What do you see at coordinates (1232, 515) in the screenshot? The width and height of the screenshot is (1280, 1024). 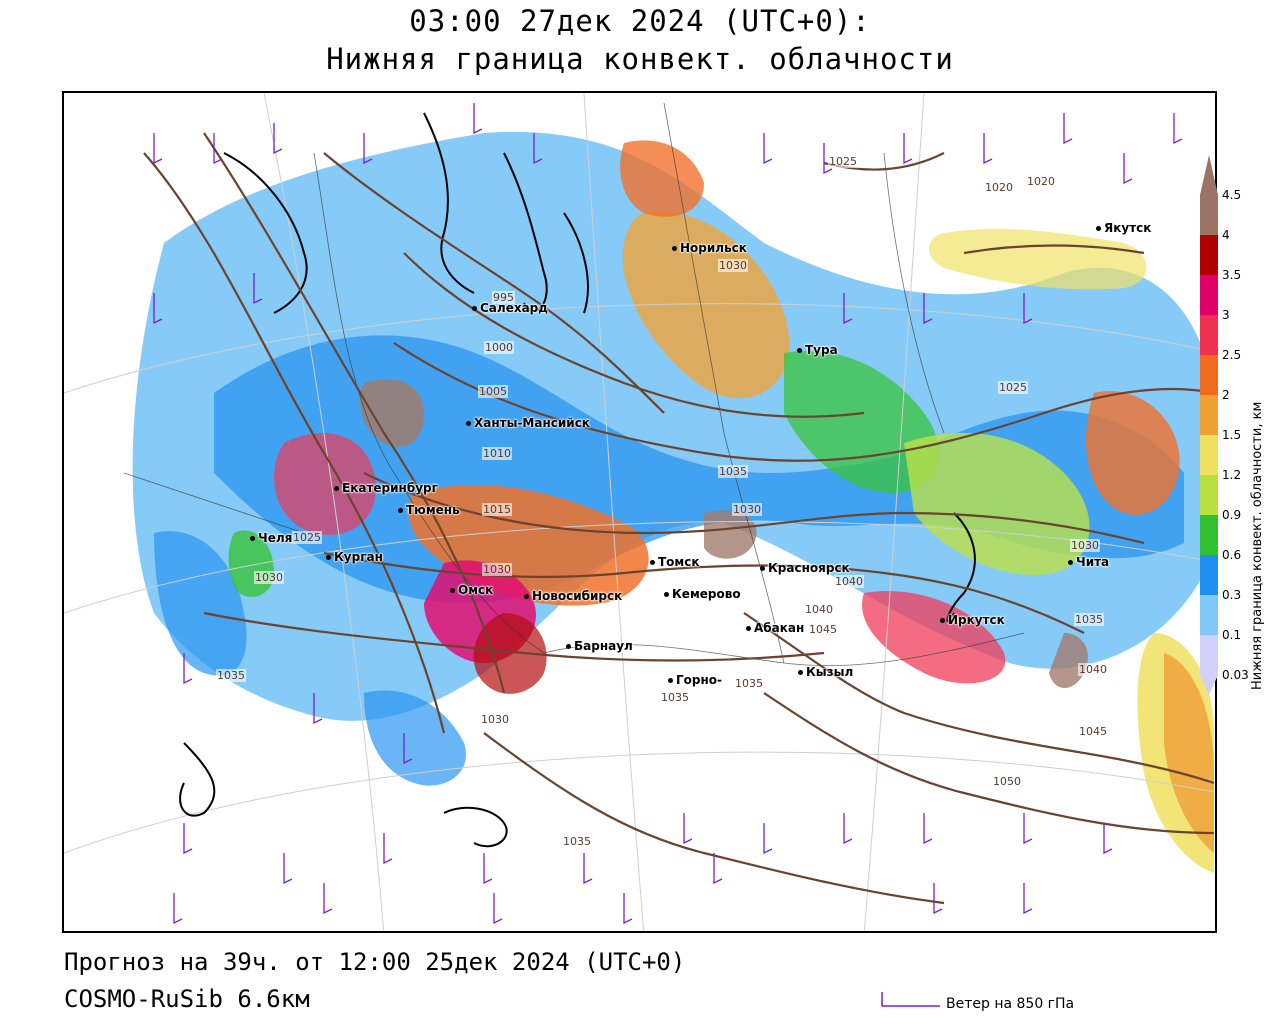 I see `colorbar-tick-label: 0.9` at bounding box center [1232, 515].